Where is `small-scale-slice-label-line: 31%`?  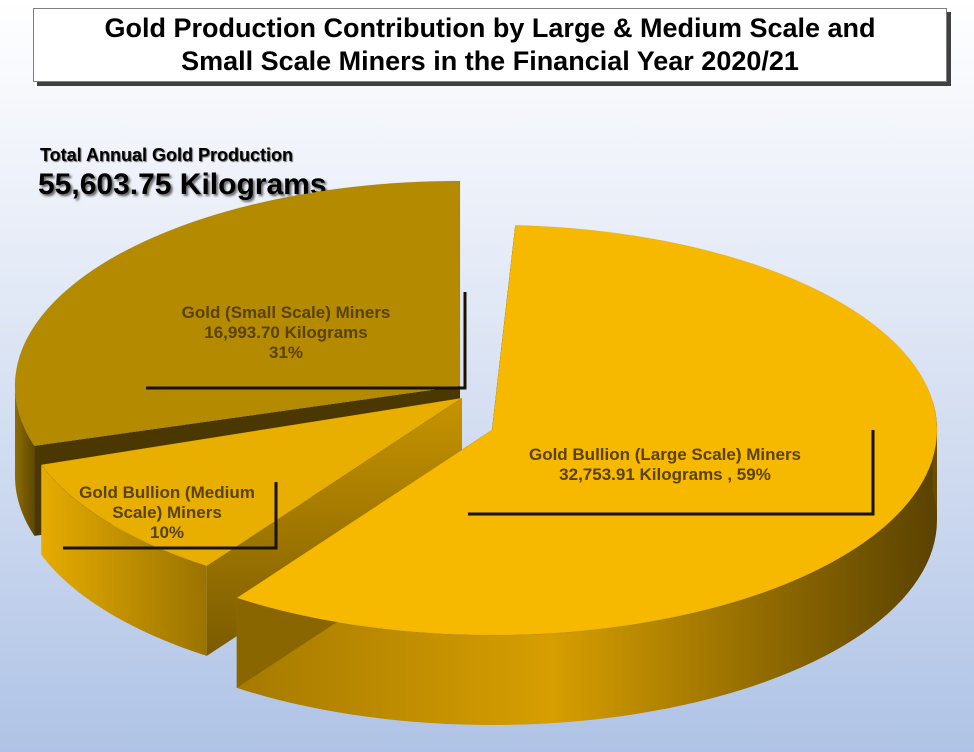
small-scale-slice-label-line: 31% is located at coordinates (286, 352).